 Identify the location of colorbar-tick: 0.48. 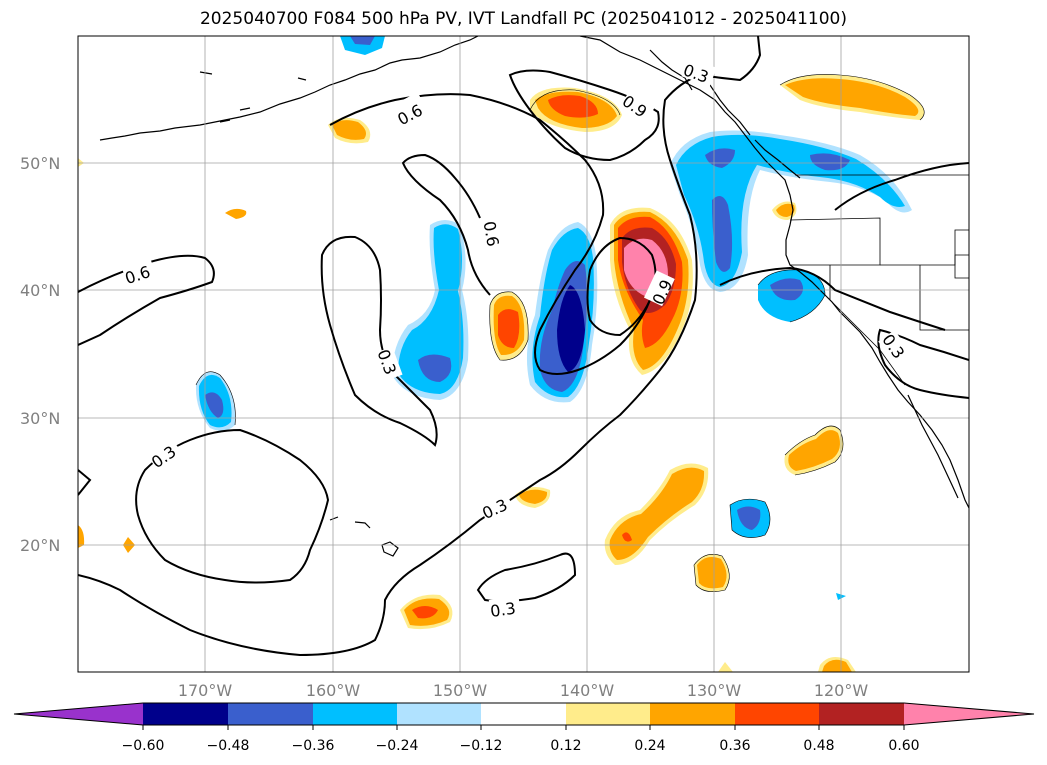
(818, 746).